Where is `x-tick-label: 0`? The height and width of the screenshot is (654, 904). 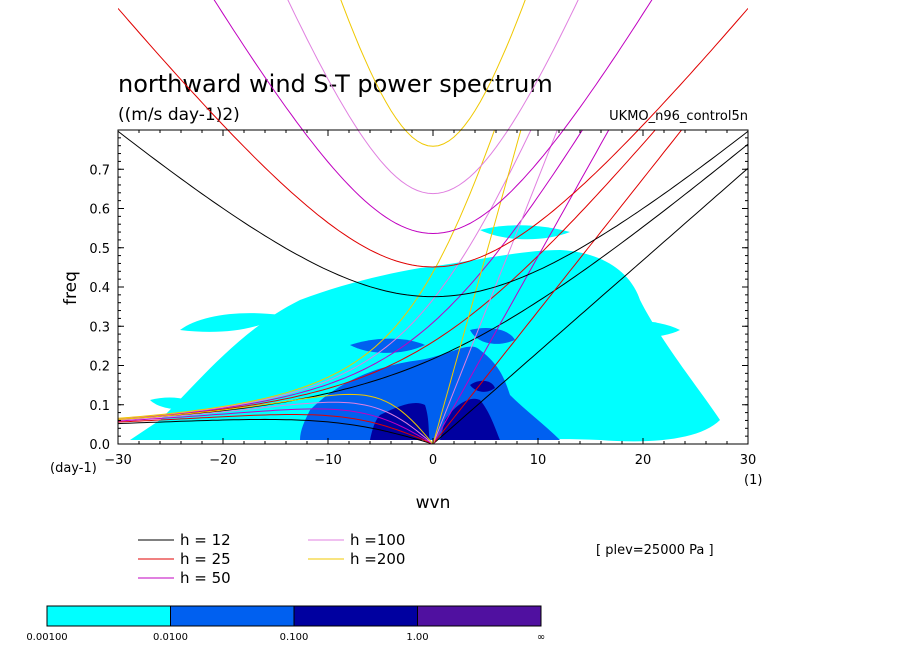 x-tick-label: 0 is located at coordinates (433, 460).